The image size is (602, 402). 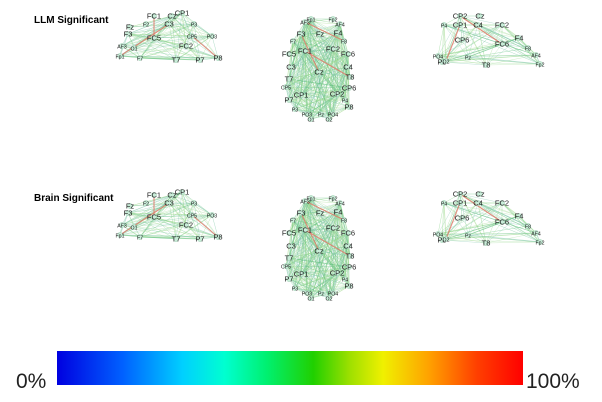 I want to click on electrode-label: Fp2, so click(x=333, y=21).